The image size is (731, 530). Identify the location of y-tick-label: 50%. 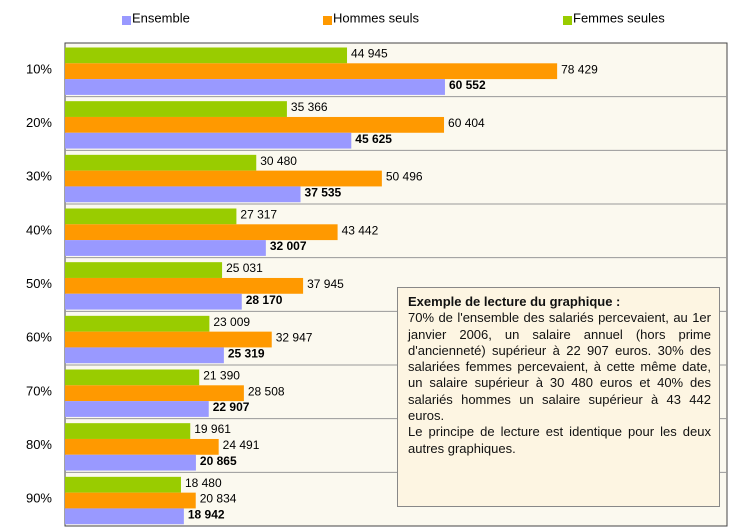
(39, 283).